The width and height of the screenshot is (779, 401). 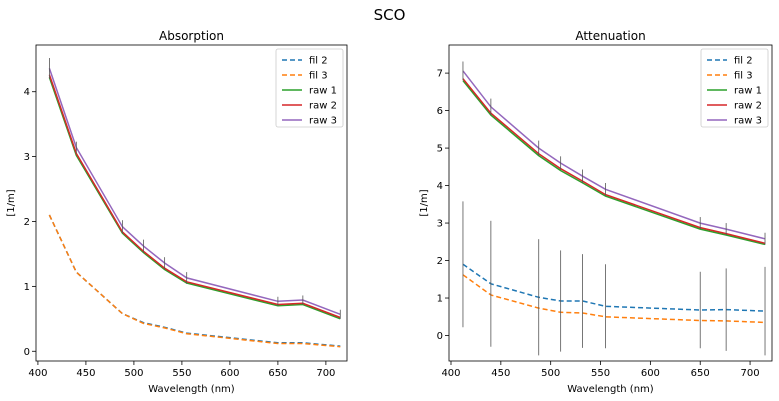 I want to click on y-tick-label: 6, so click(x=440, y=111).